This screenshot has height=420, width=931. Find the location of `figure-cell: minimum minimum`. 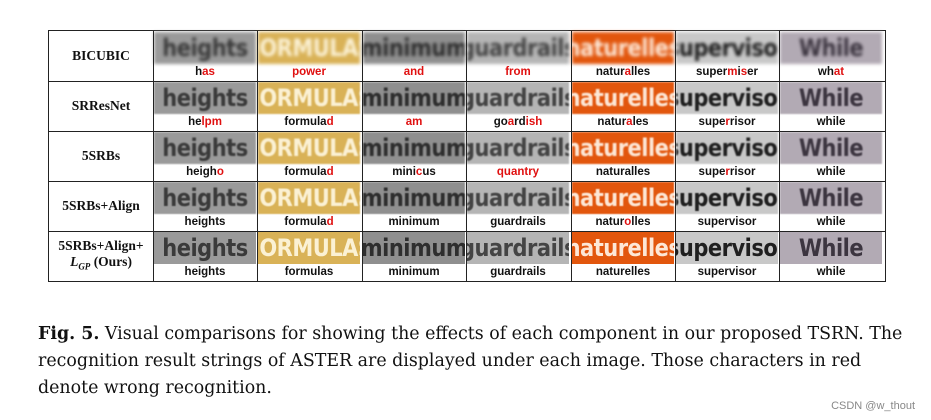

figure-cell: minimum minimum is located at coordinates (414, 256).